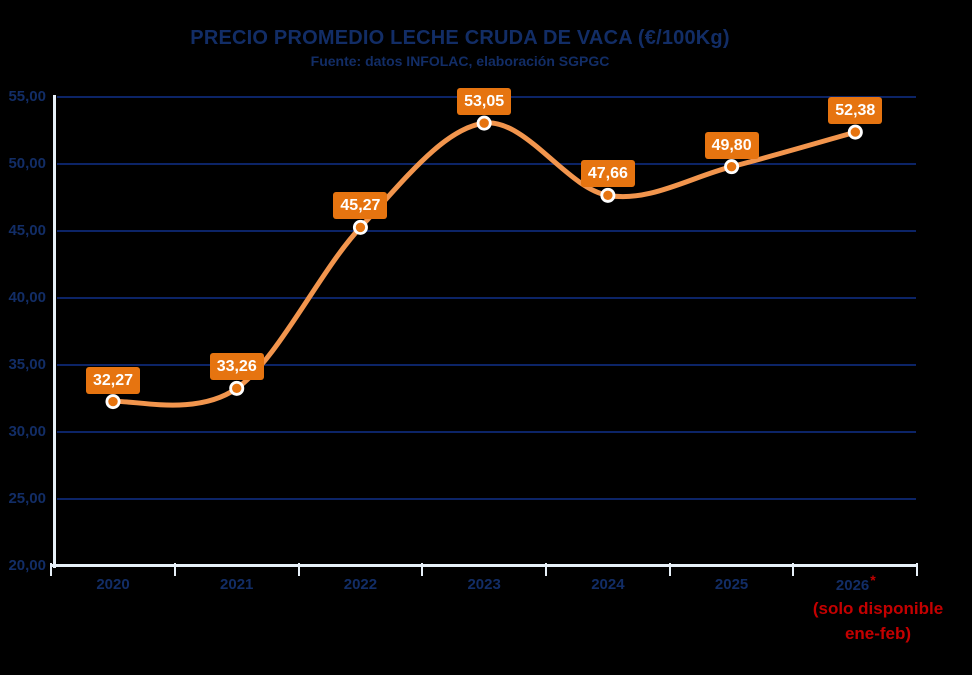 The height and width of the screenshot is (675, 972). What do you see at coordinates (731, 584) in the screenshot?
I see `x-axis-label-2025: 2025` at bounding box center [731, 584].